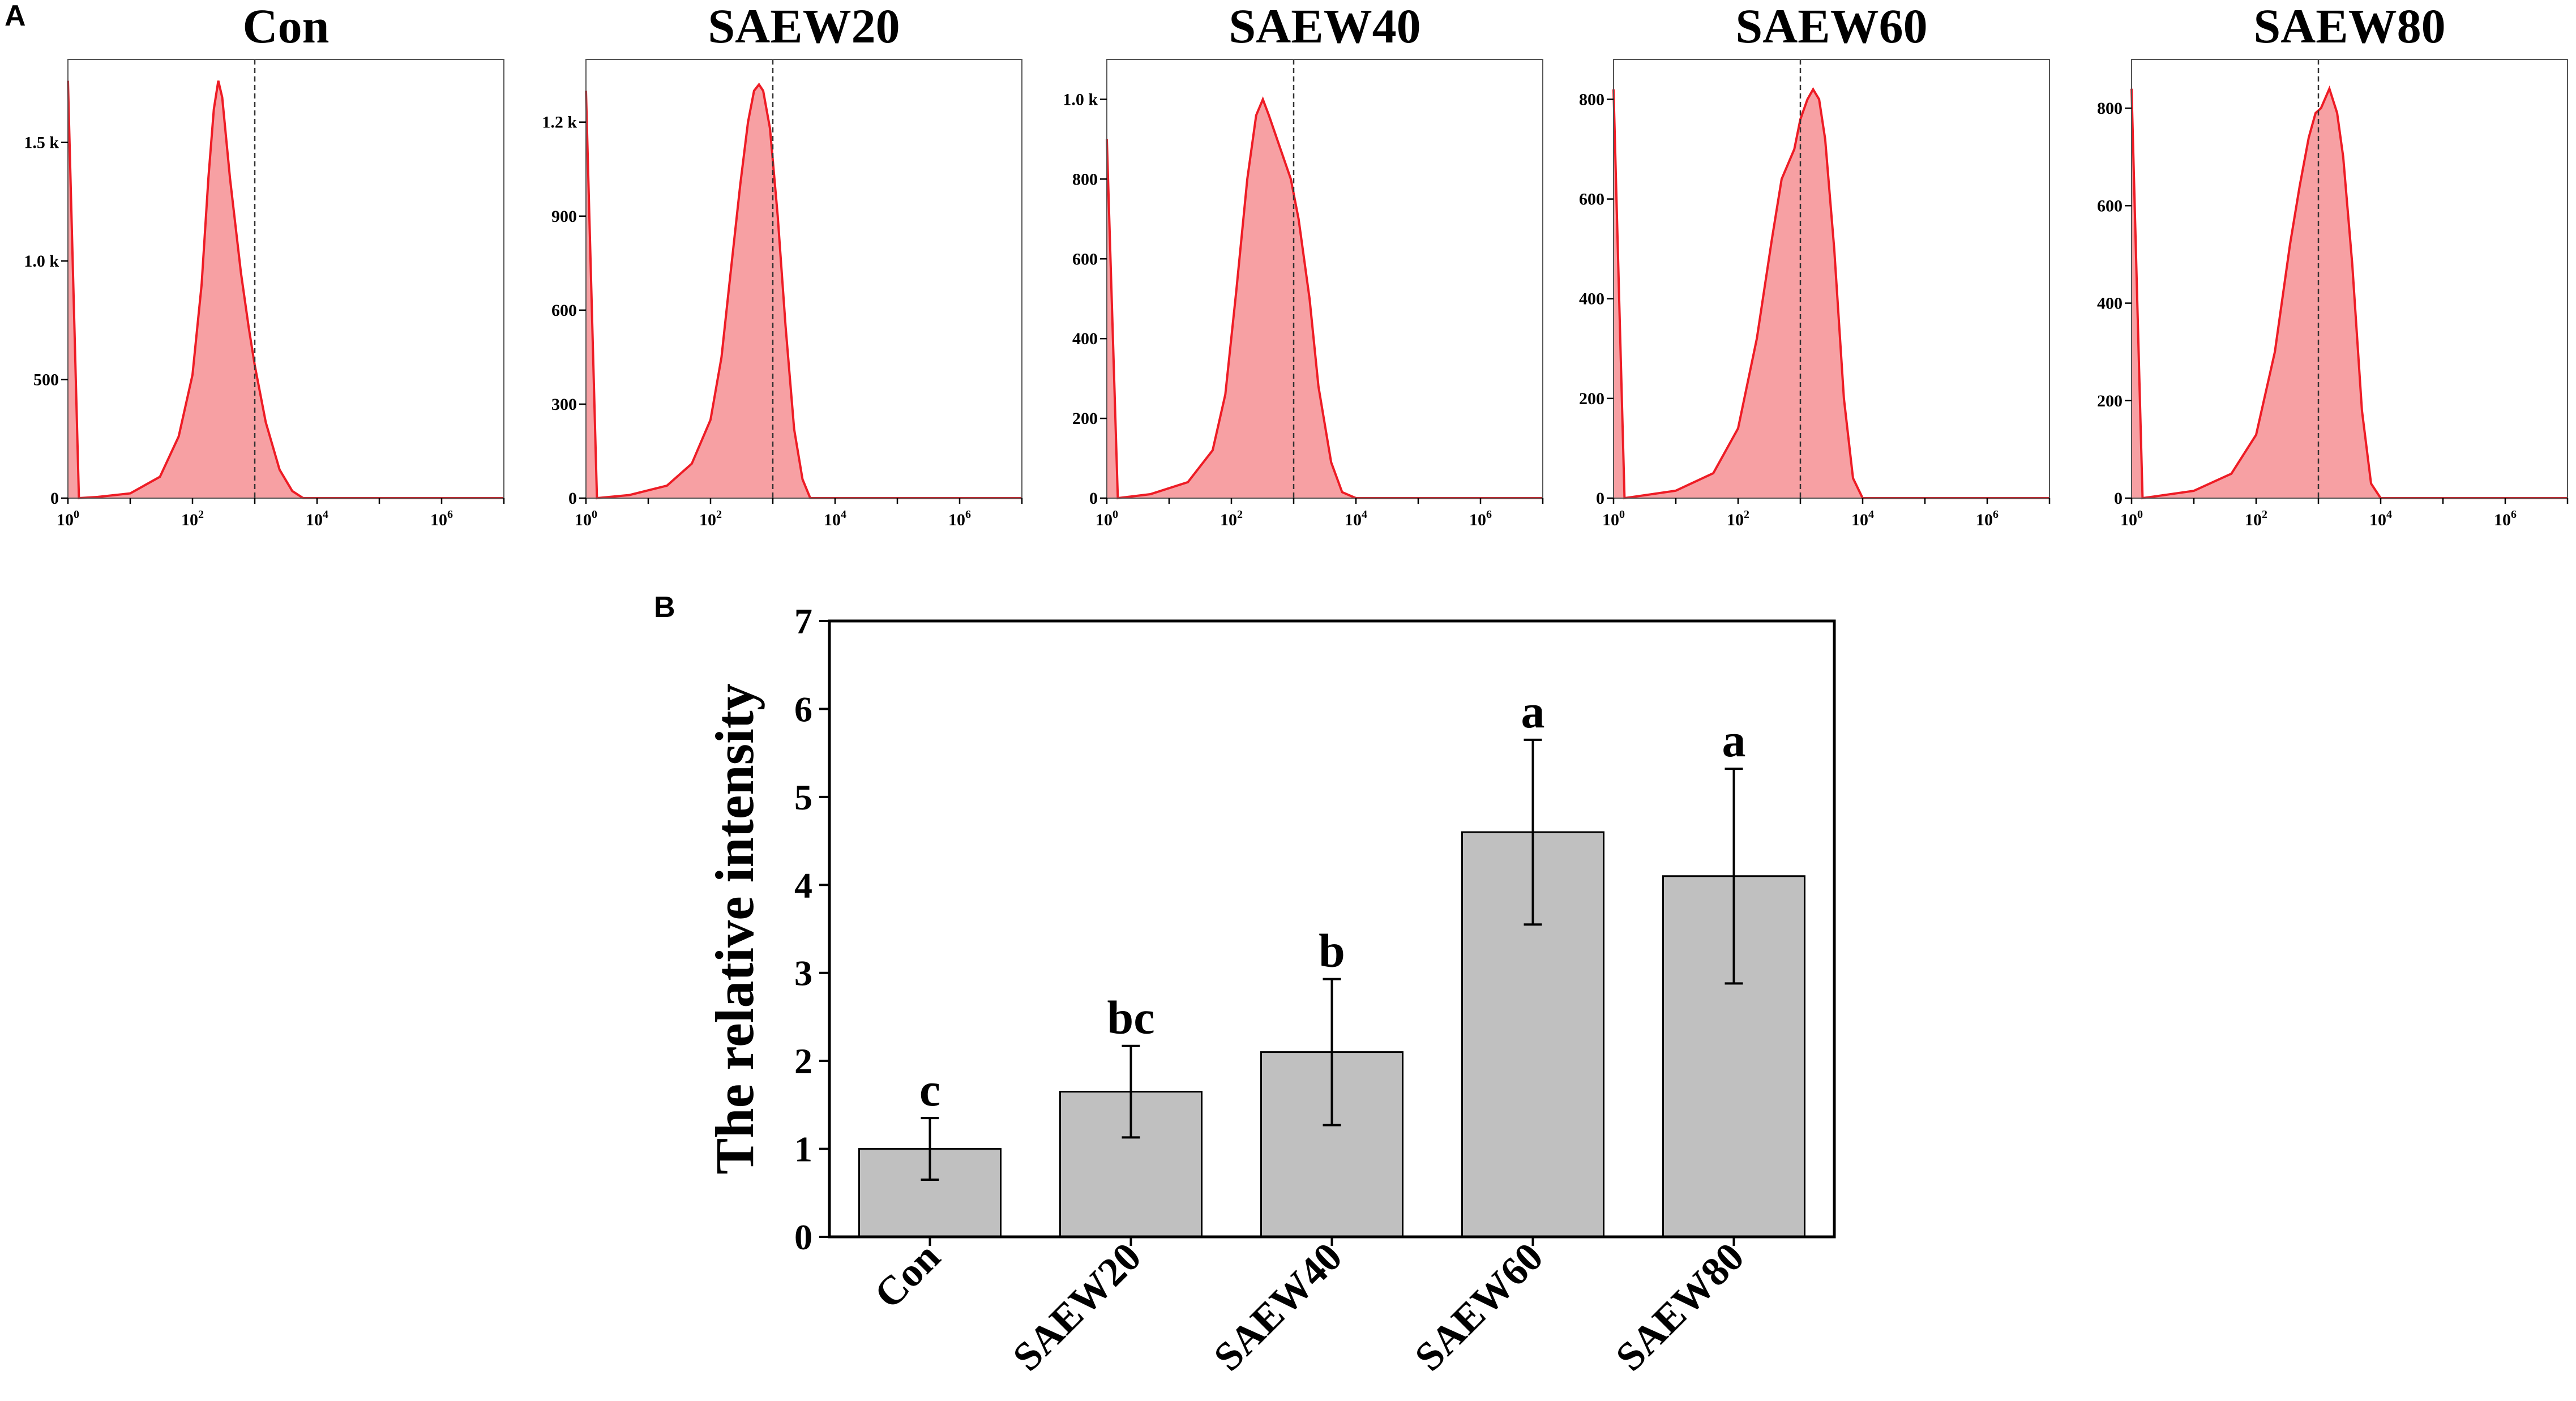 The height and width of the screenshot is (1401, 2576). Describe the element at coordinates (803, 797) in the screenshot. I see `bar-y-tick-label: 5` at that location.